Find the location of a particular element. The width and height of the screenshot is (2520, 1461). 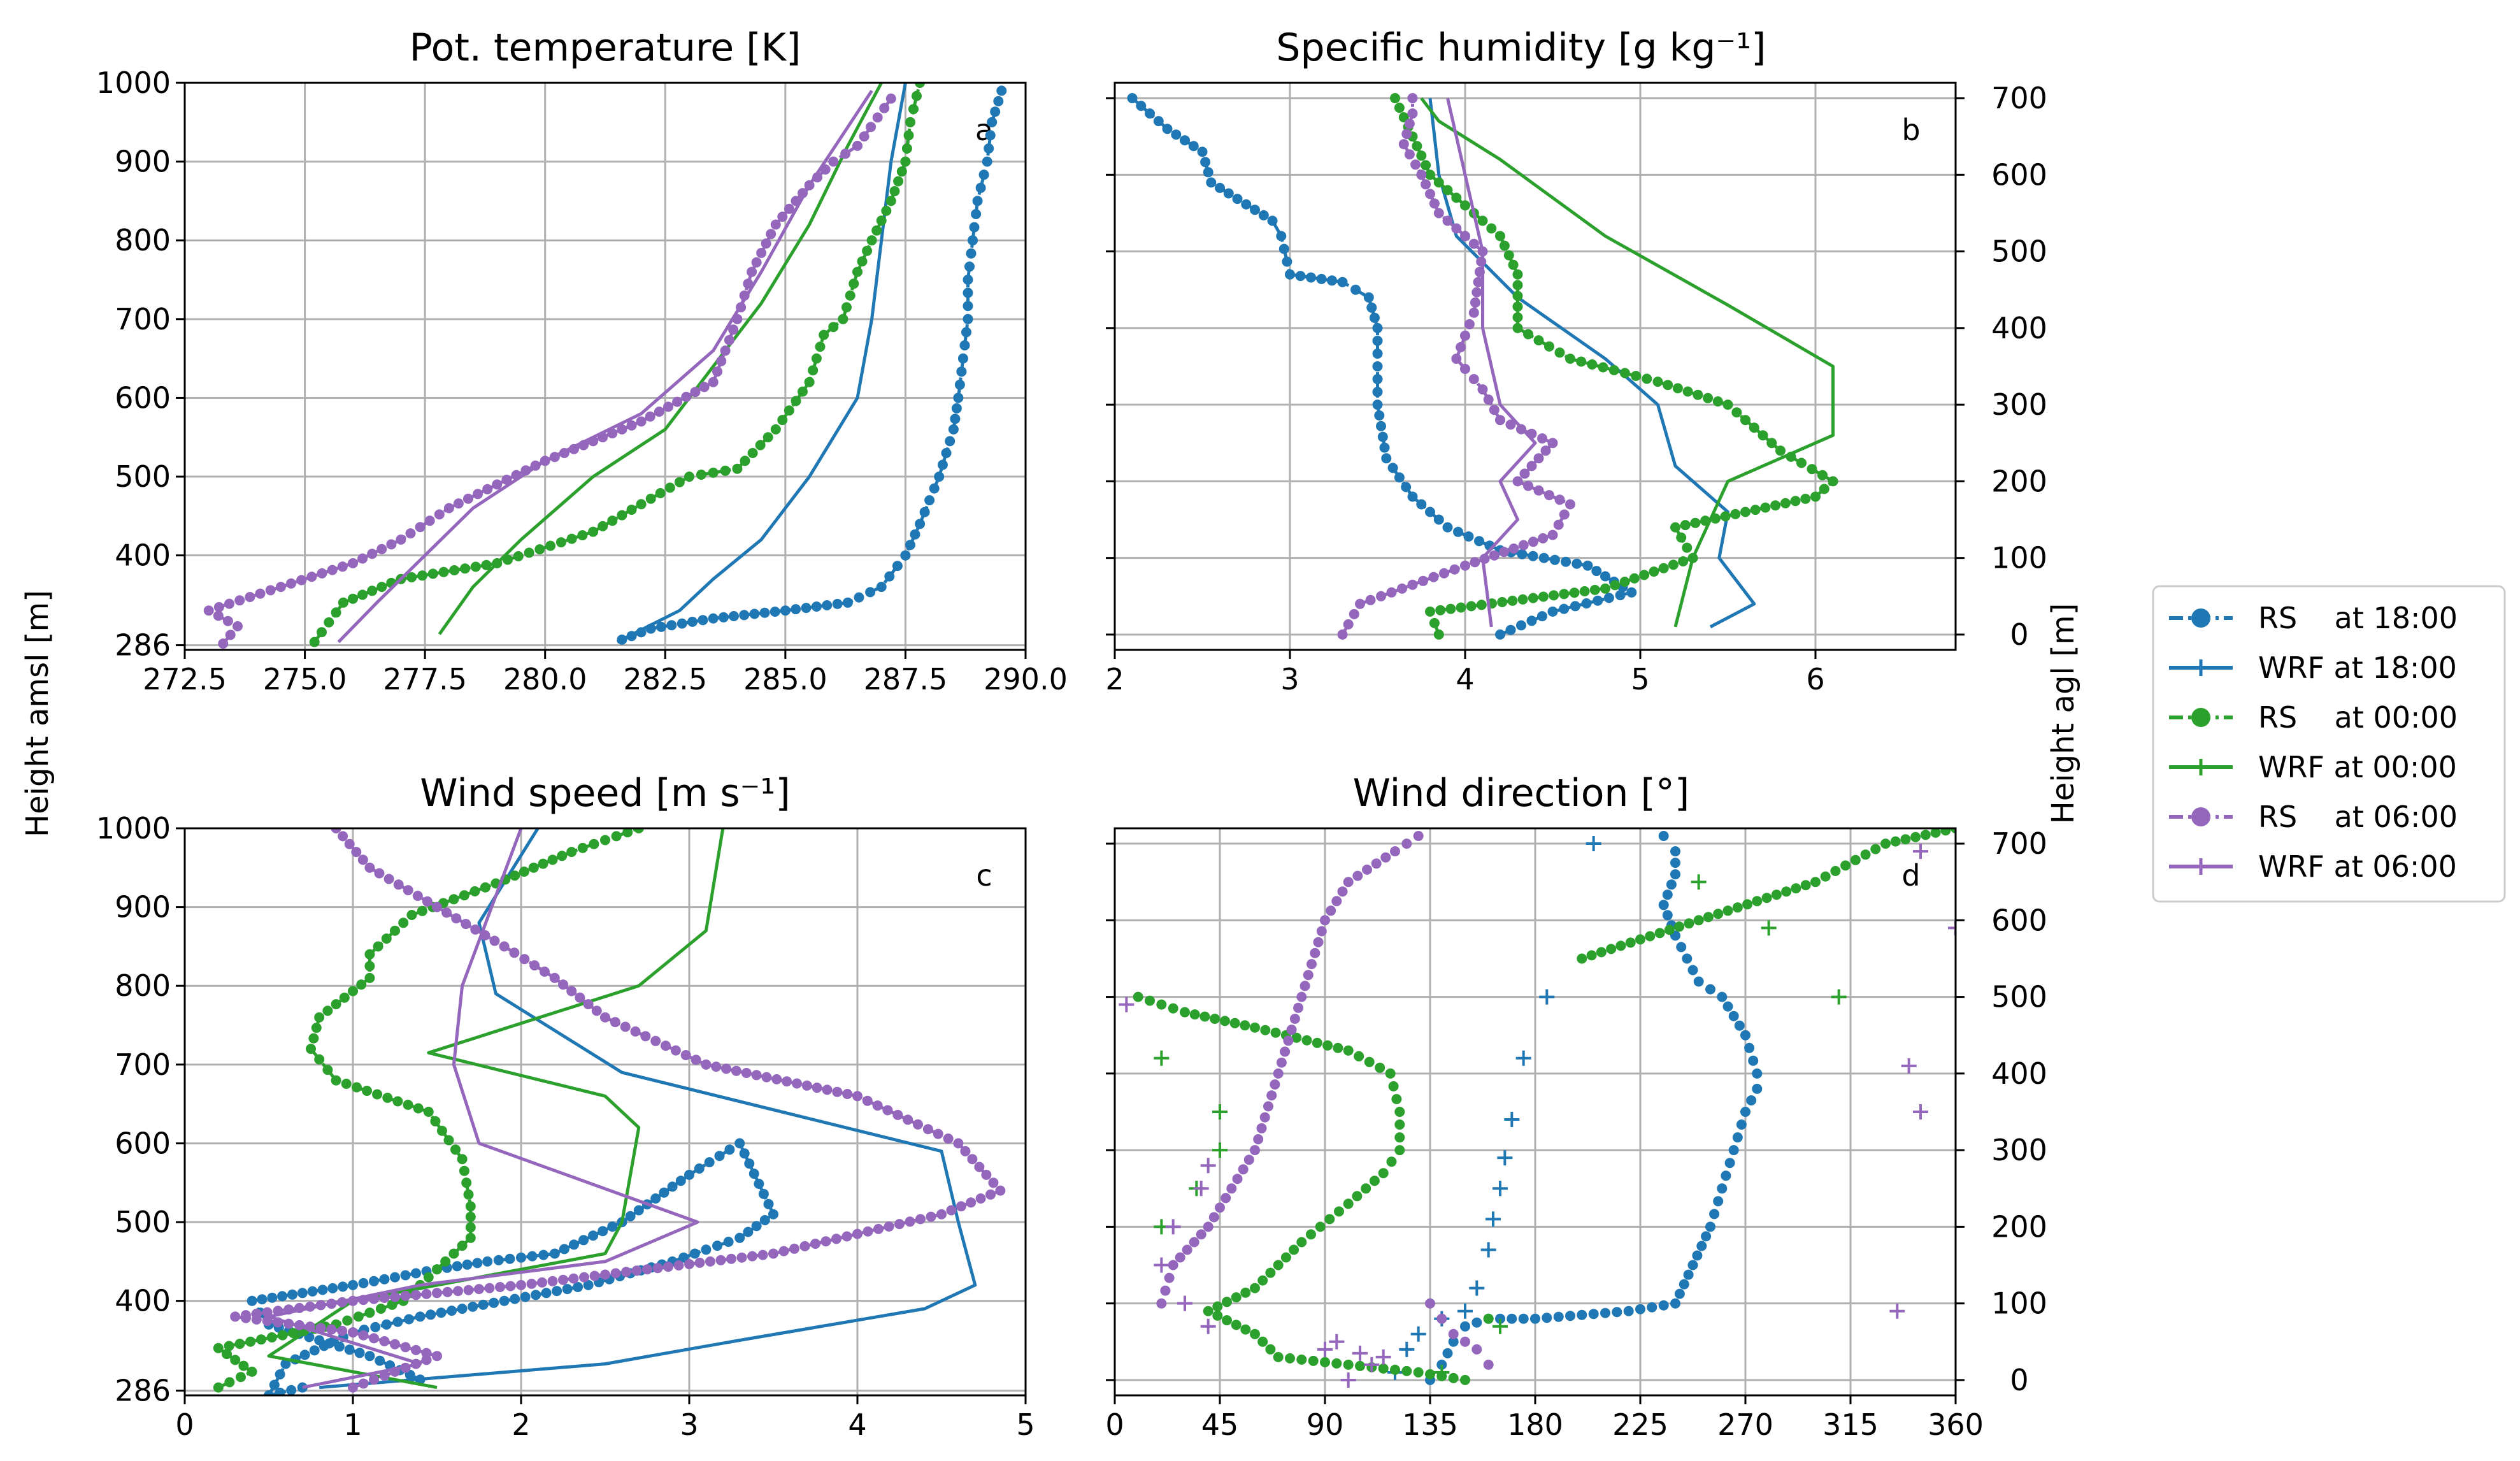

panel-a-rs-at-00-00-point is located at coordinates (560, 542).